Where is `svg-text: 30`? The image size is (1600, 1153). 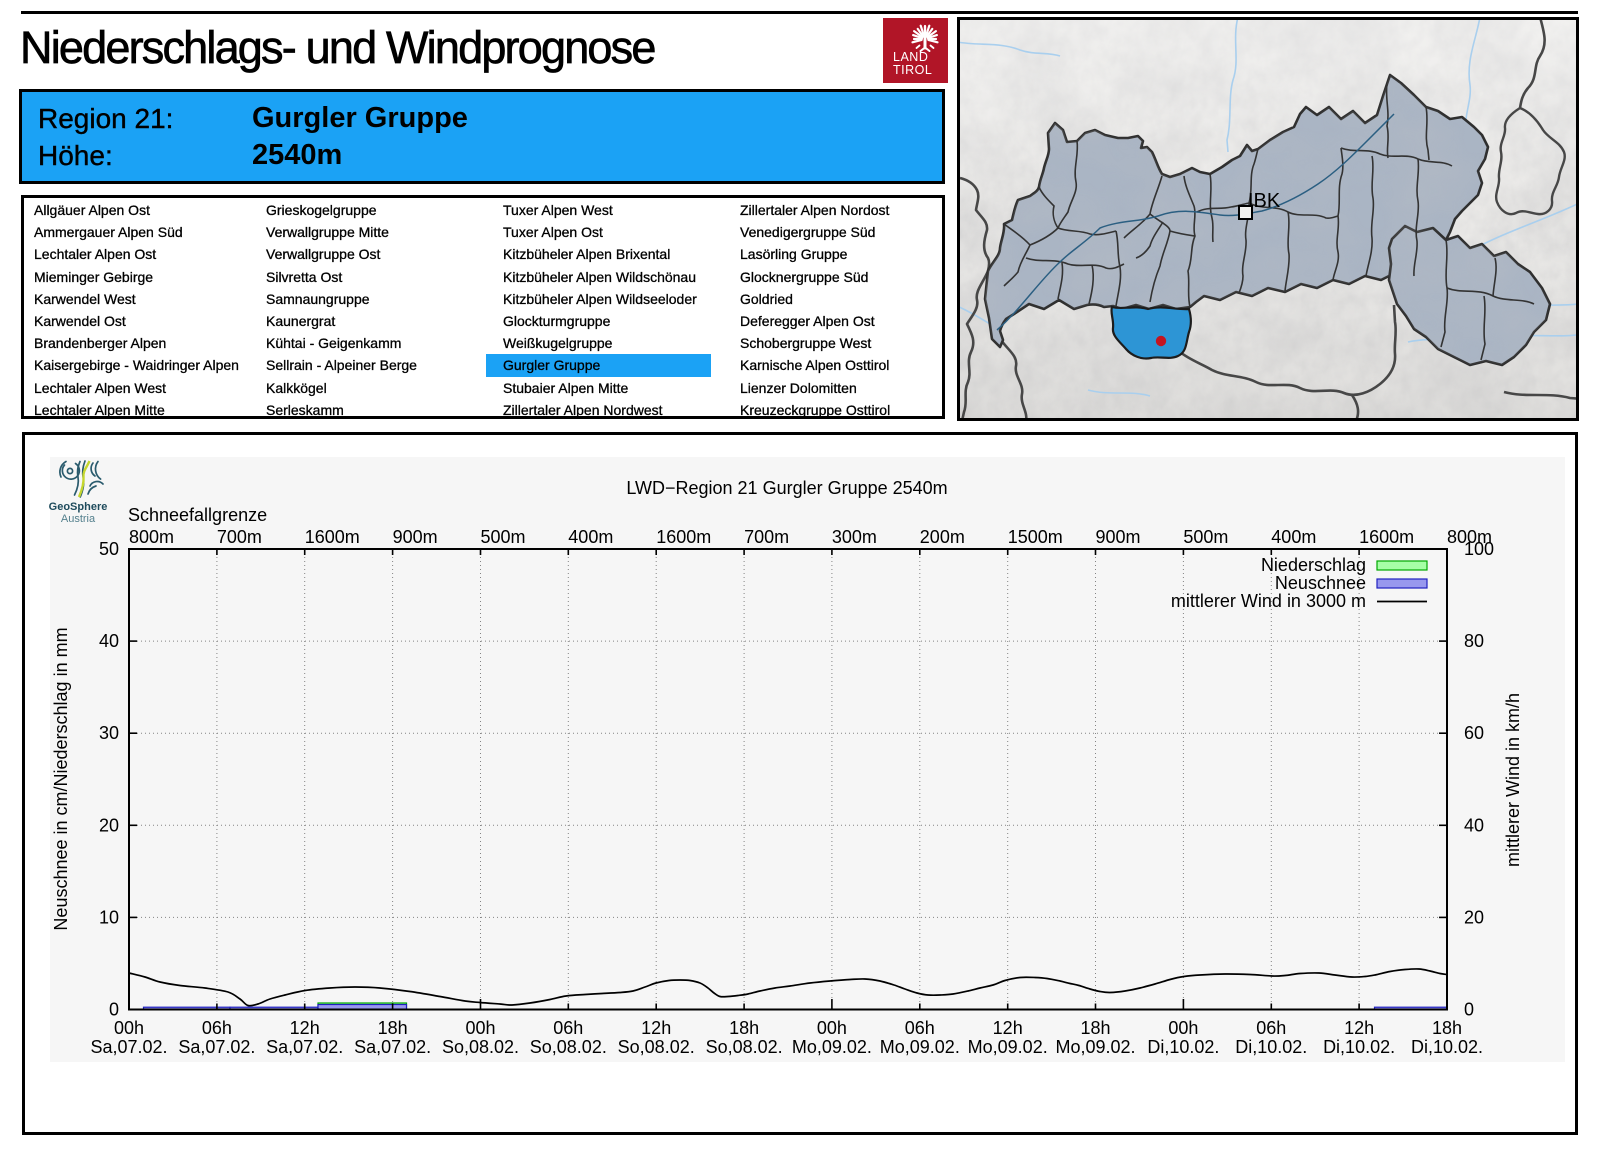
svg-text: 30 is located at coordinates (109, 733).